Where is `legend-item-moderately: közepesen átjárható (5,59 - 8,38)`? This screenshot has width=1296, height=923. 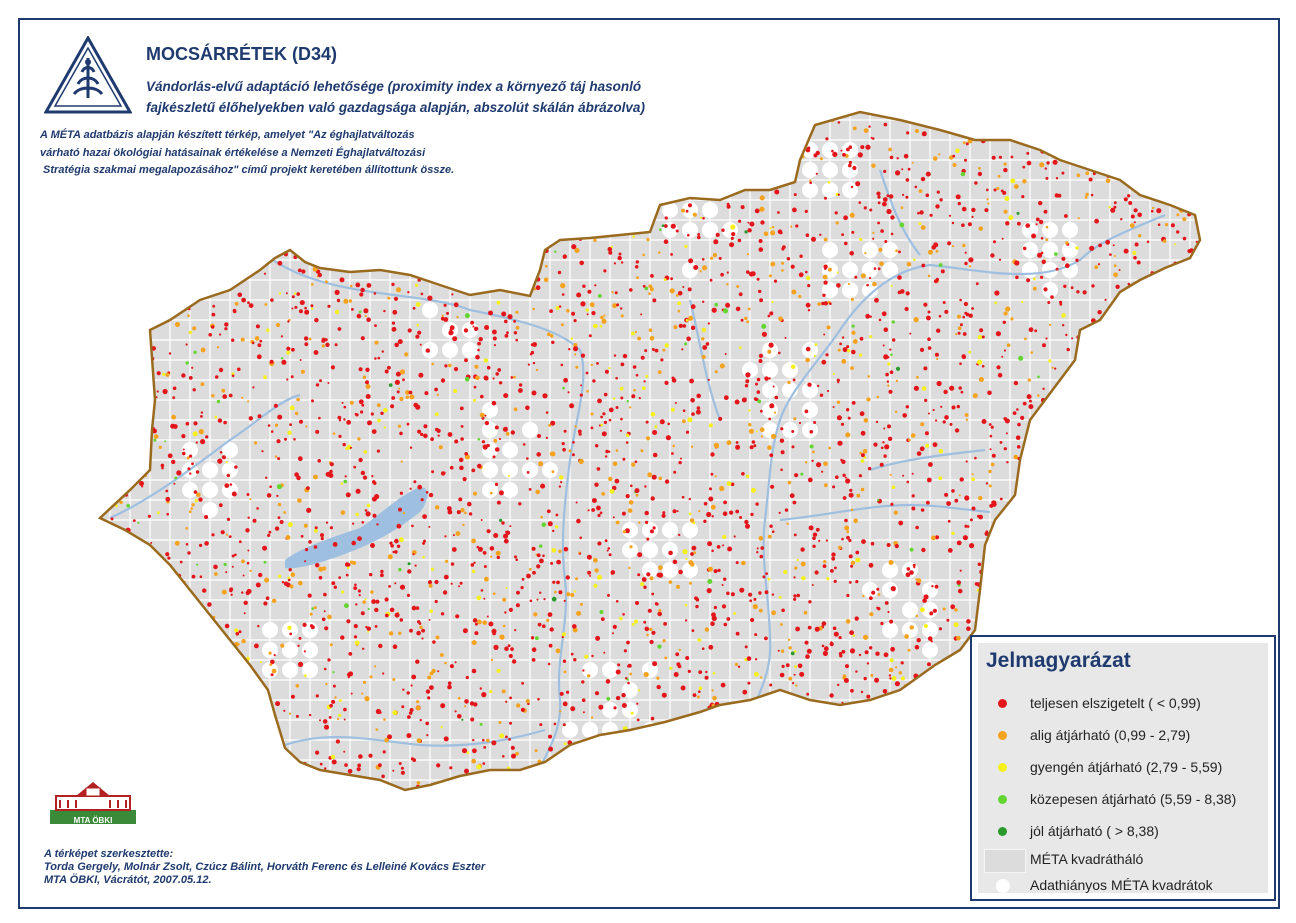 legend-item-moderately: közepesen átjárható (5,59 - 8,38) is located at coordinates (1123, 801).